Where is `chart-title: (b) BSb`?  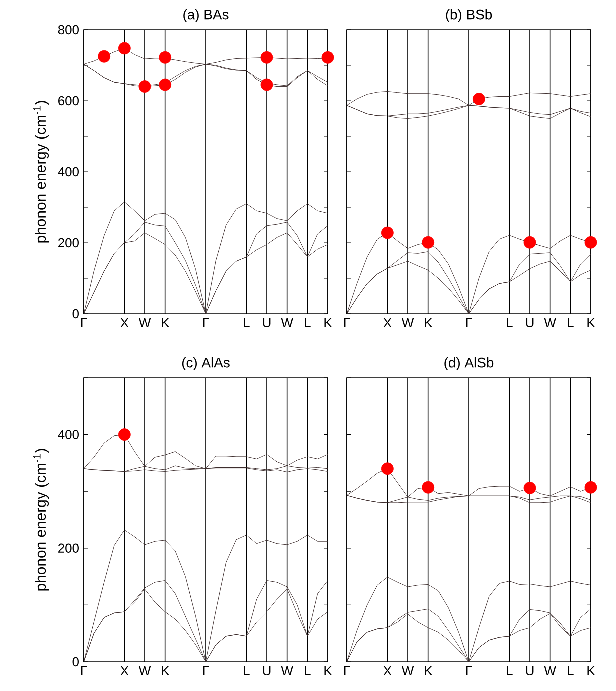
chart-title: (b) BSb is located at coordinates (469, 16).